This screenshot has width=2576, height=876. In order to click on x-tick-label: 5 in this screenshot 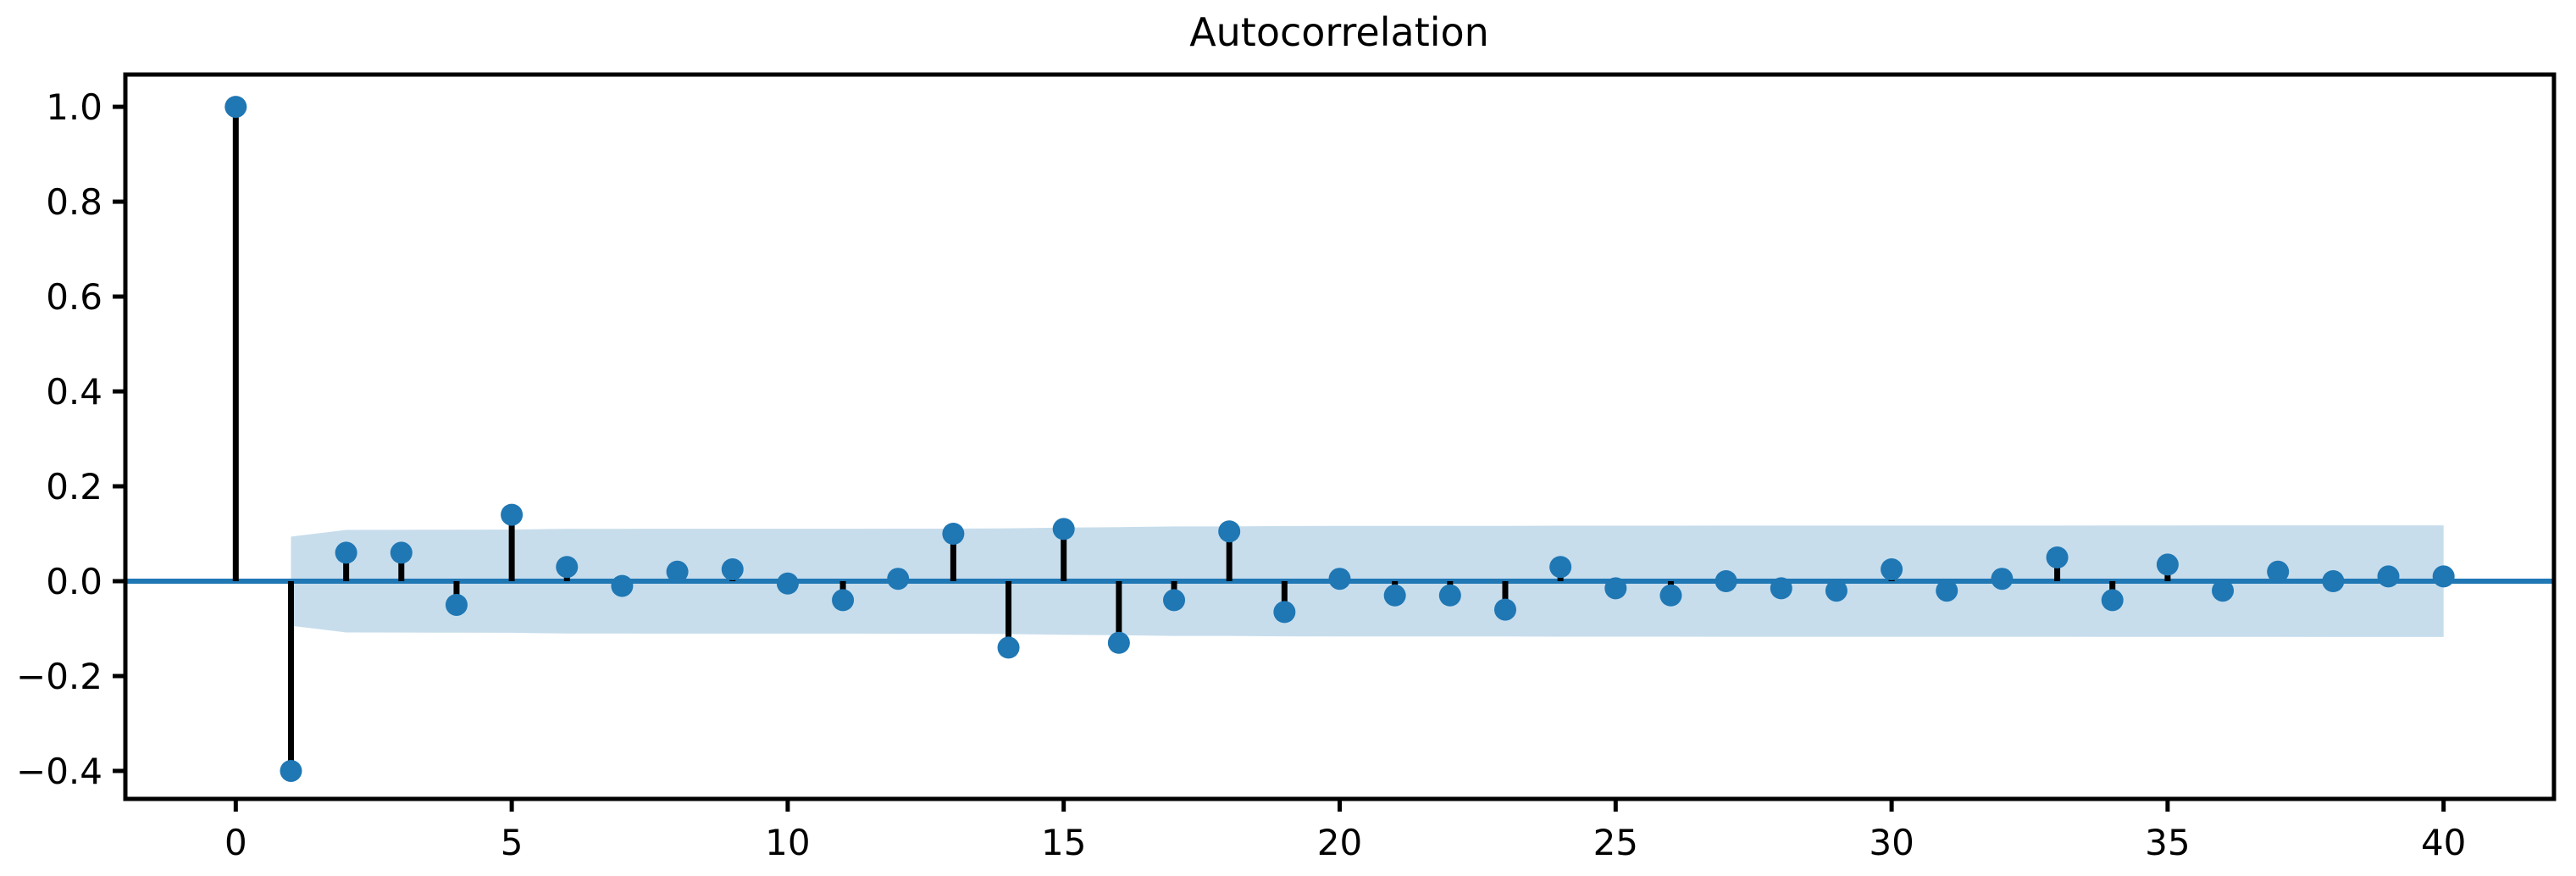, I will do `click(512, 842)`.